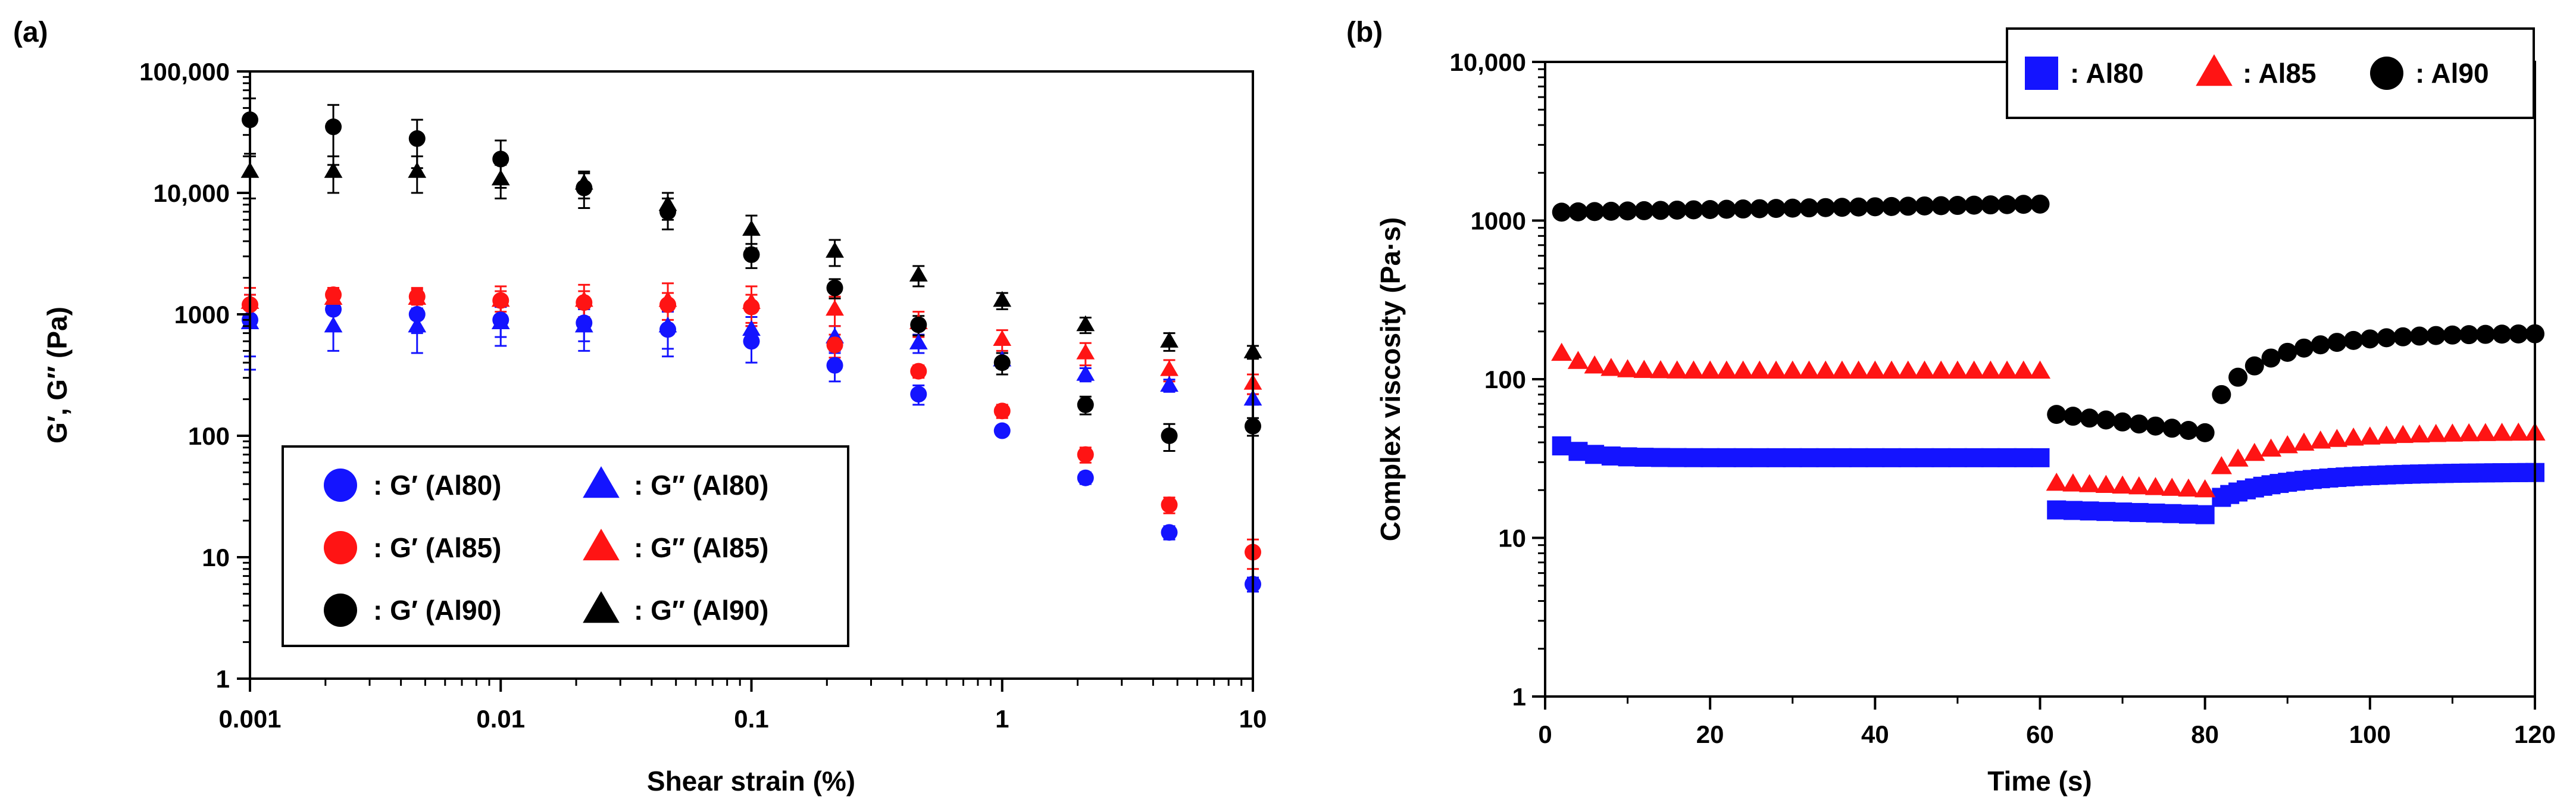 Image resolution: width=2576 pixels, height=812 pixels. I want to click on panel-b-y-tick-label: 10,000, so click(1488, 62).